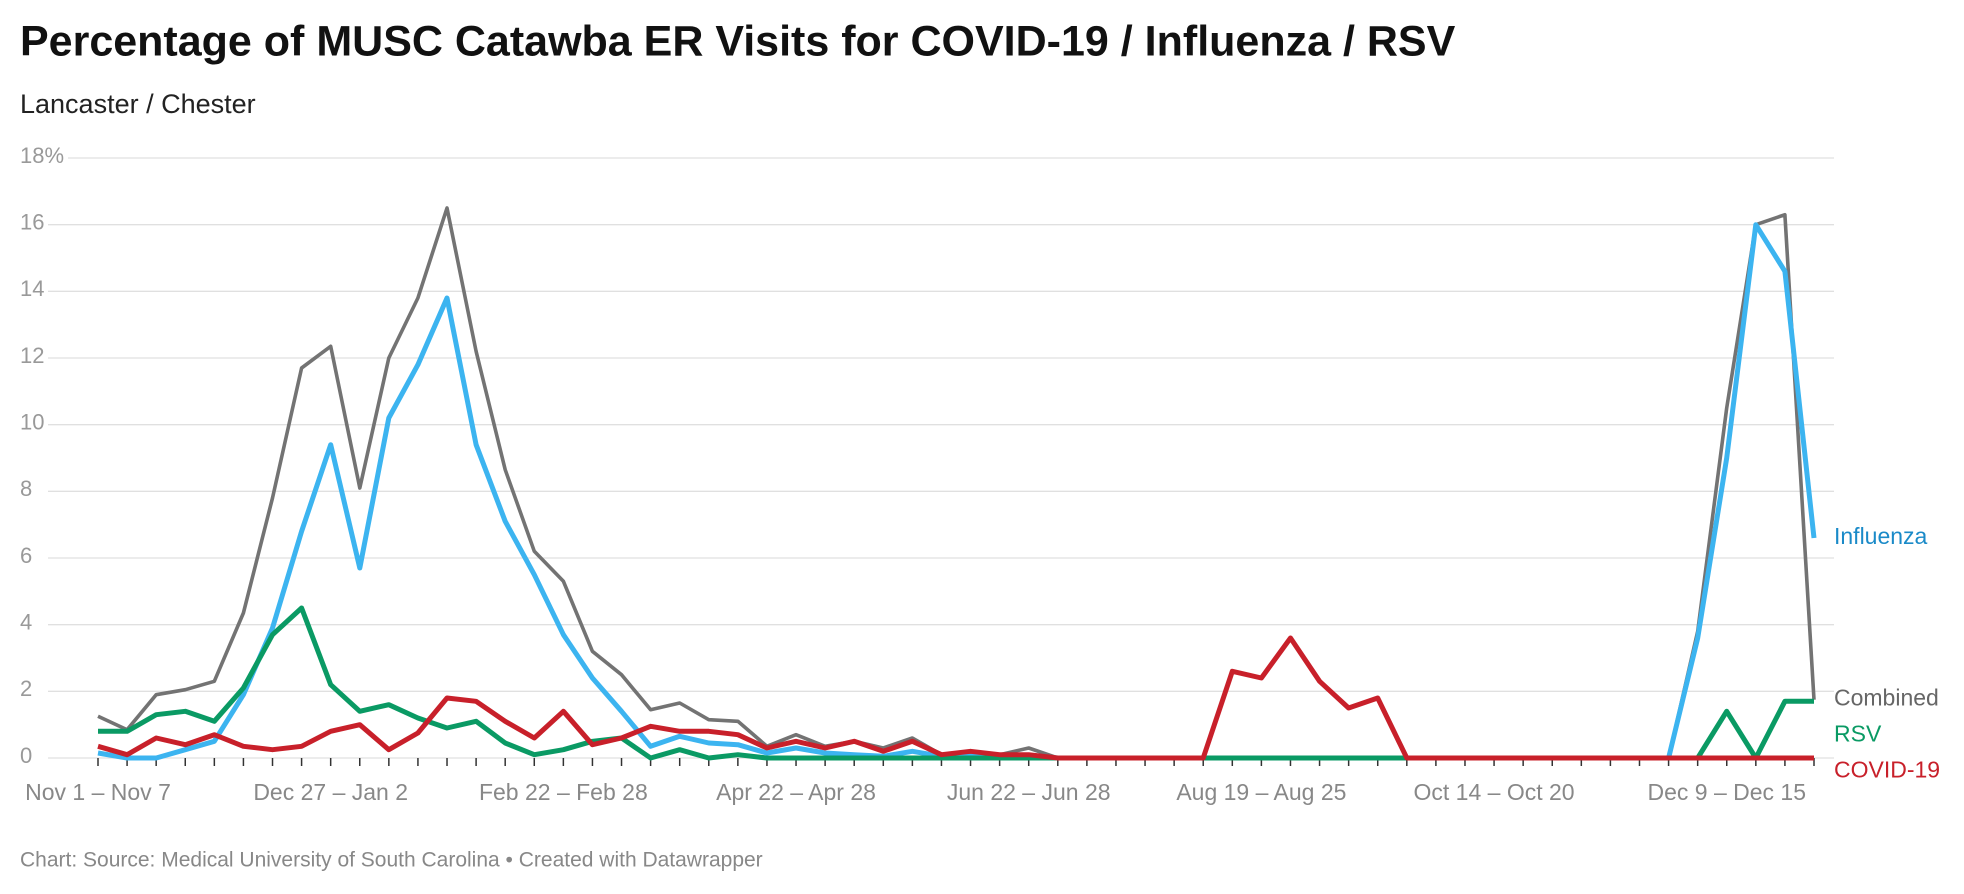 This screenshot has height=894, width=1964. What do you see at coordinates (98, 792) in the screenshot?
I see `x-tick-label: Nov 1 – Nov 7` at bounding box center [98, 792].